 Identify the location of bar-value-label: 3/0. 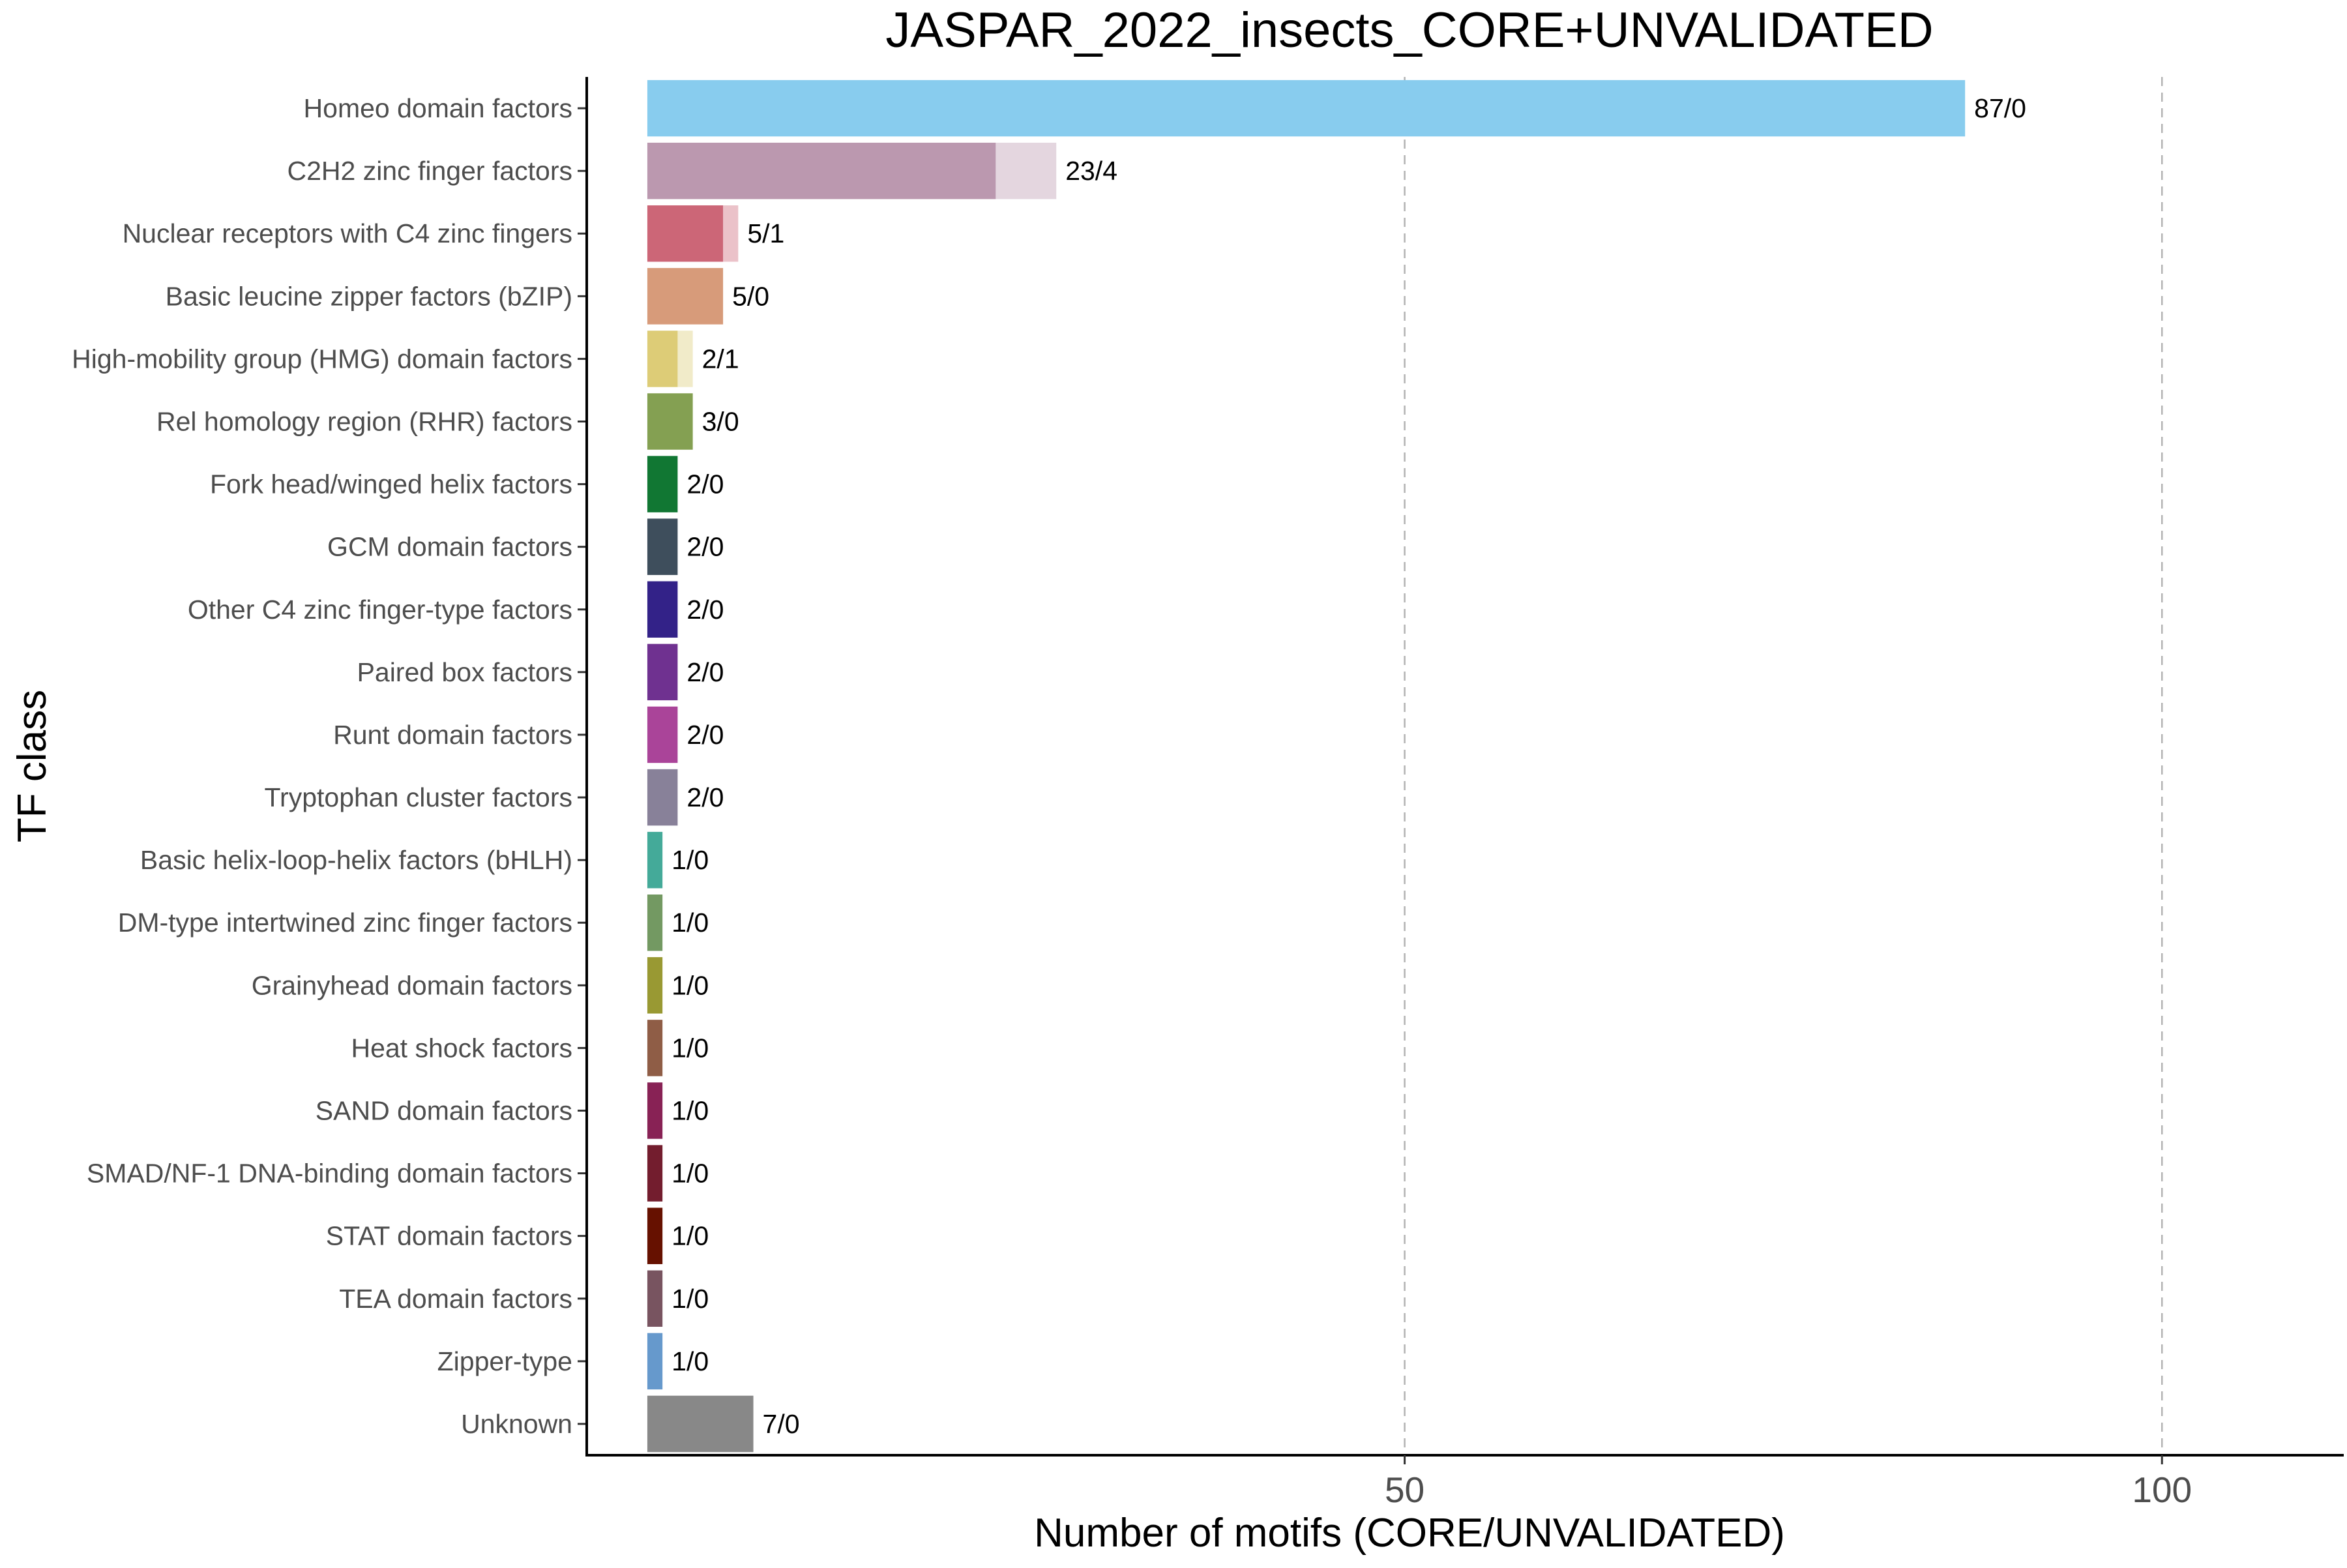
(721, 422).